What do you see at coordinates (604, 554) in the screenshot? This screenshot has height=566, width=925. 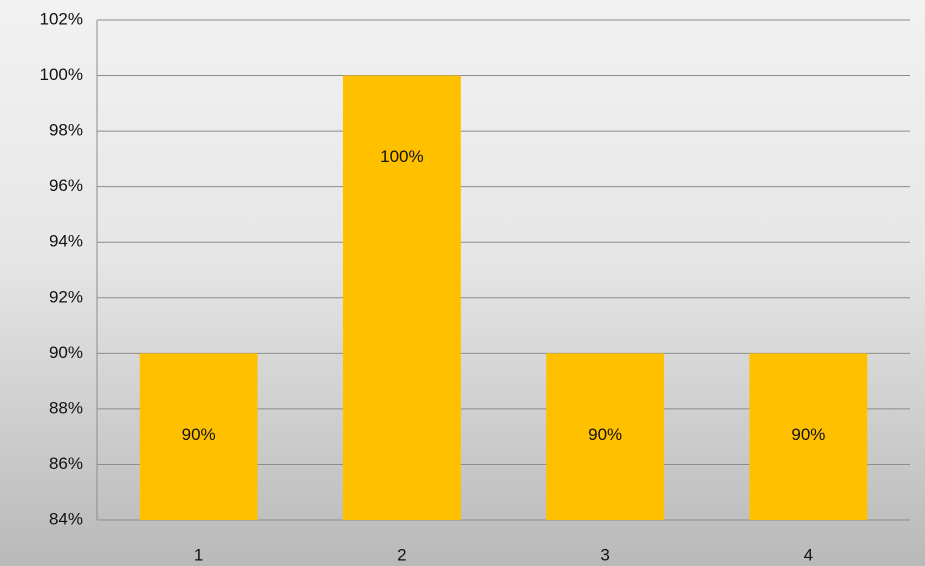 I see `x-tick-label: 3` at bounding box center [604, 554].